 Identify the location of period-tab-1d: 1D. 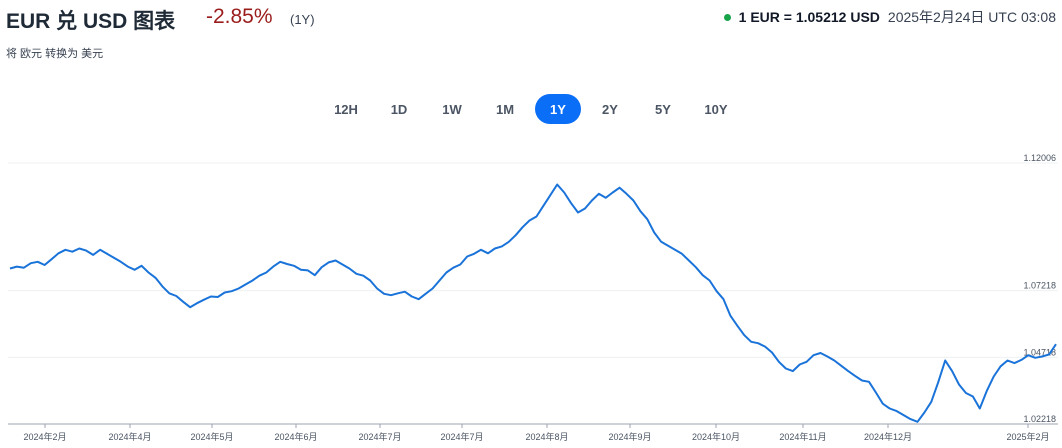
(399, 109).